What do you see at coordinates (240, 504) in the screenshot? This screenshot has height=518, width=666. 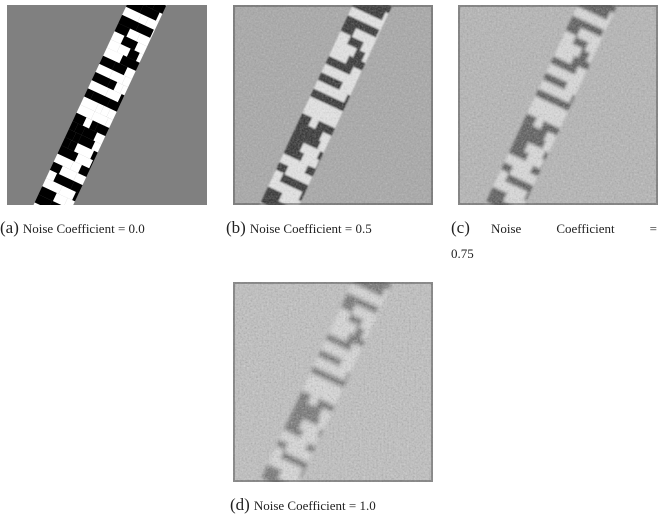 I see `caption-label: (d)` at bounding box center [240, 504].